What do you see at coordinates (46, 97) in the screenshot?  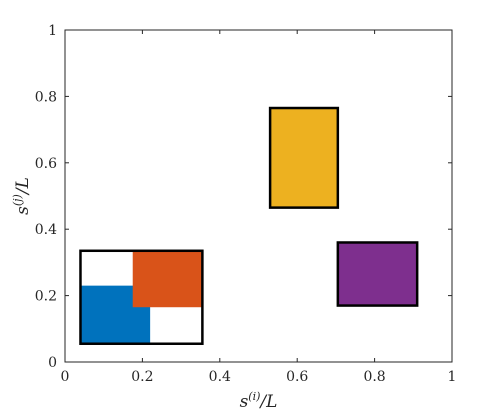 I see `y-tick-label: 0.8` at bounding box center [46, 97].